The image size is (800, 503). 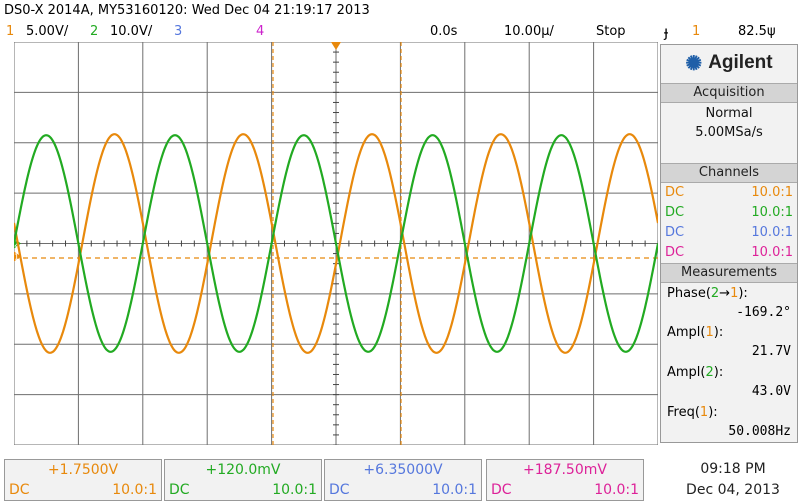 What do you see at coordinates (666, 32) in the screenshot?
I see `trigger-edge-icon: ɟ` at bounding box center [666, 32].